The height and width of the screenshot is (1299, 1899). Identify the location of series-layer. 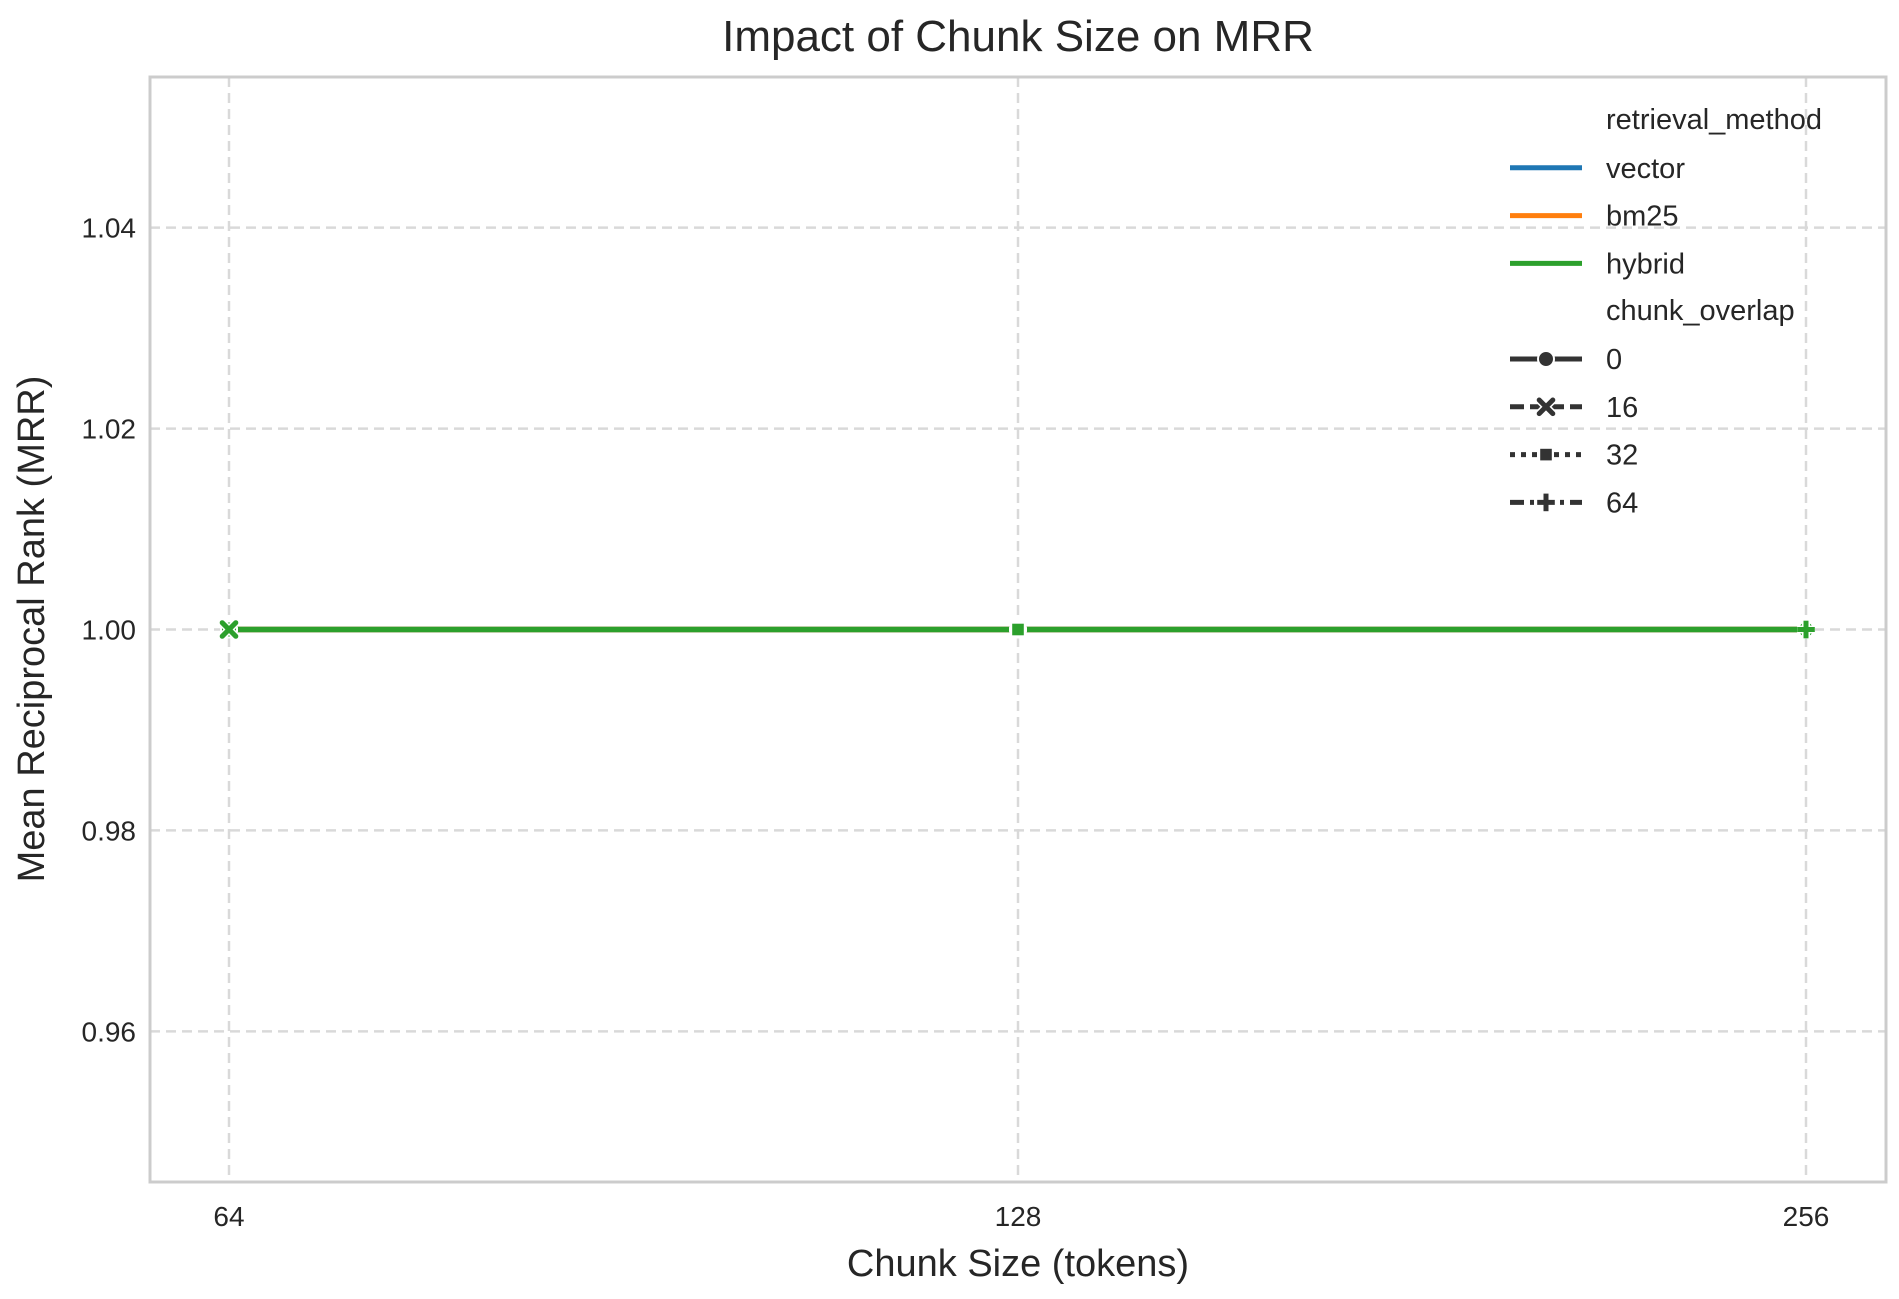
(1016, 629).